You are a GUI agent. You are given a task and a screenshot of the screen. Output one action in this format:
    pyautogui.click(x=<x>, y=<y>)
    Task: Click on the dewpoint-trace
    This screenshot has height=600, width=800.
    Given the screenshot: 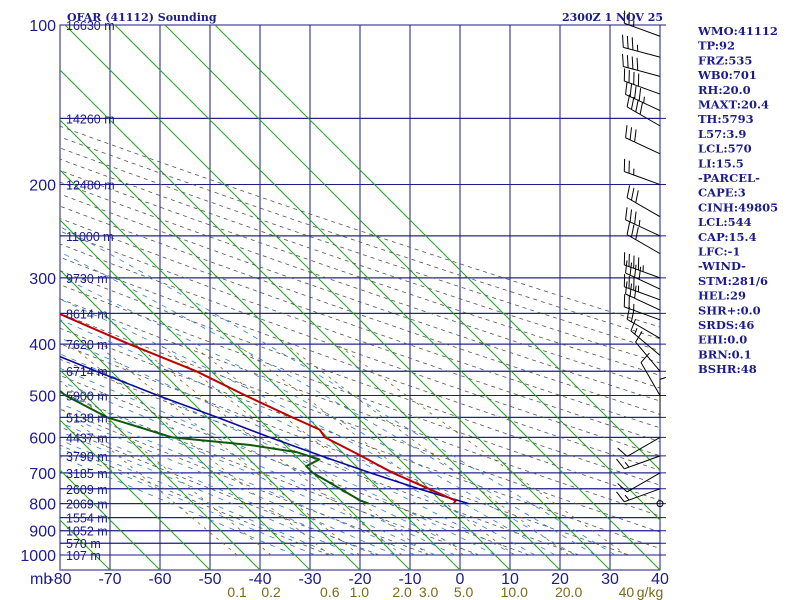 What is the action you would take?
    pyautogui.click(x=214, y=447)
    